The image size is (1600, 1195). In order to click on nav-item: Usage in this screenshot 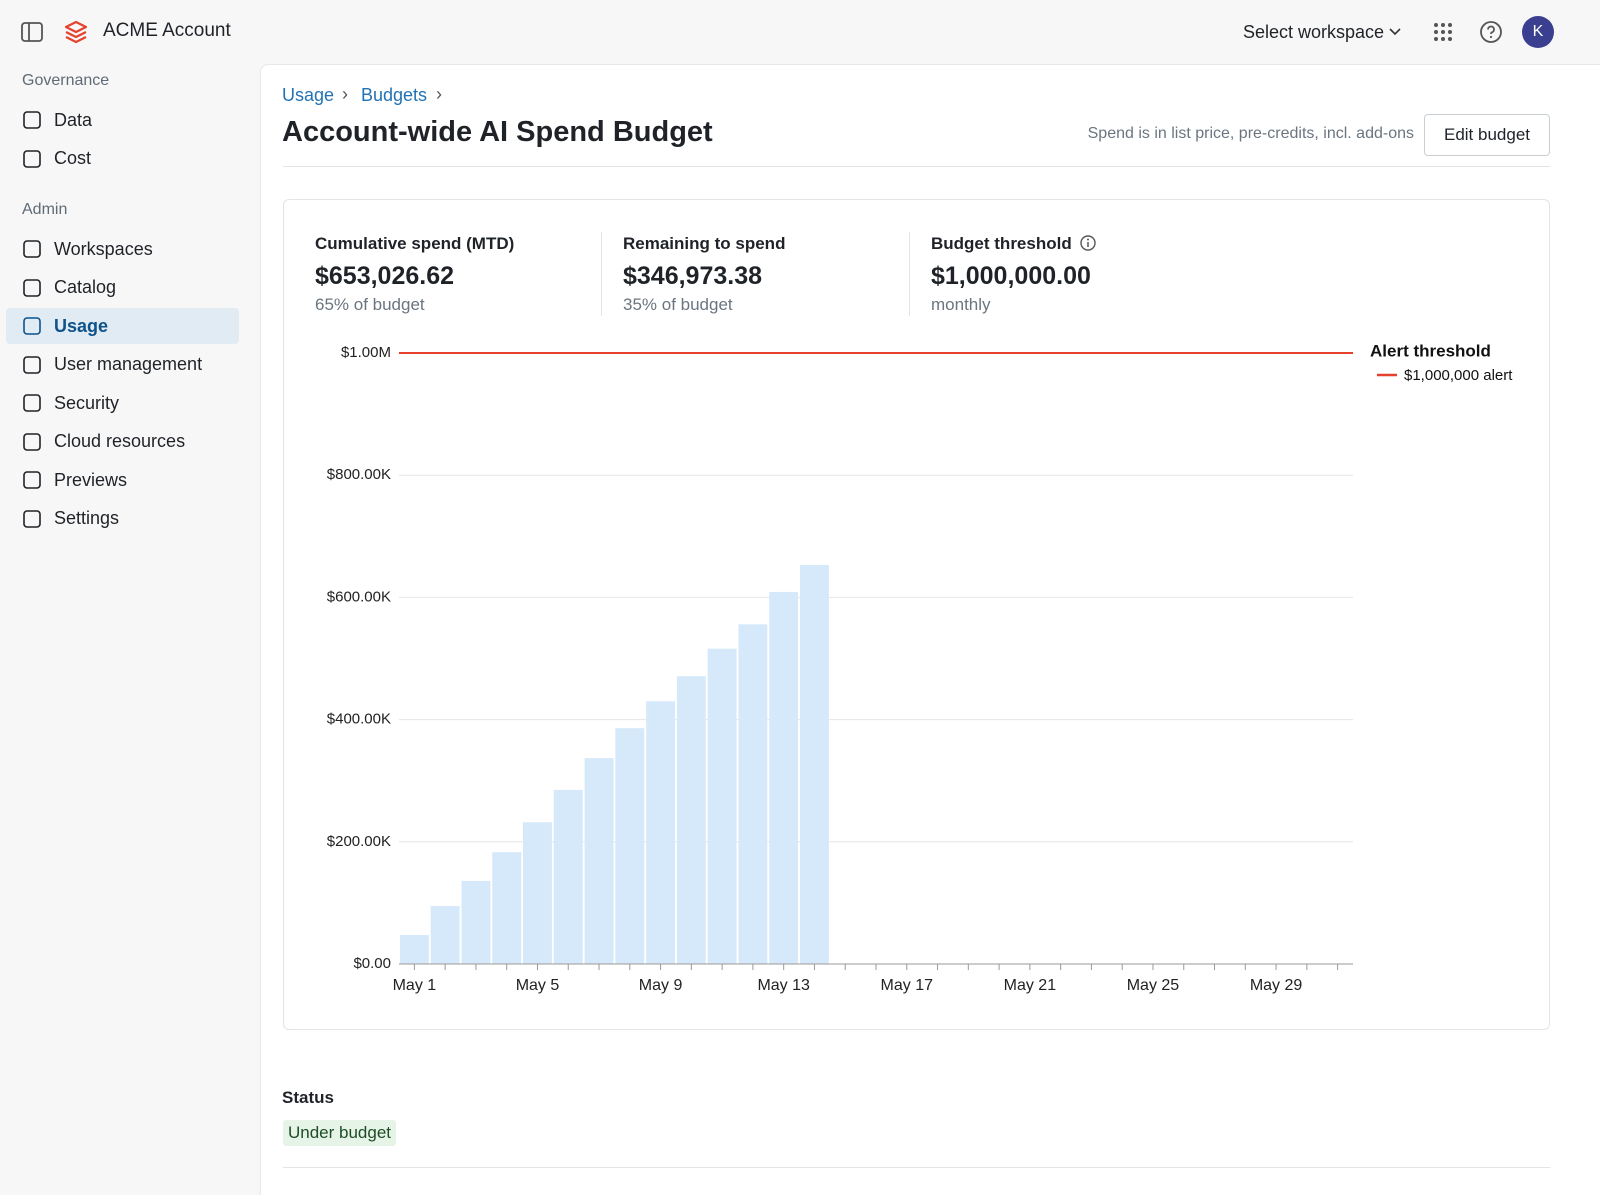, I will do `click(122, 326)`.